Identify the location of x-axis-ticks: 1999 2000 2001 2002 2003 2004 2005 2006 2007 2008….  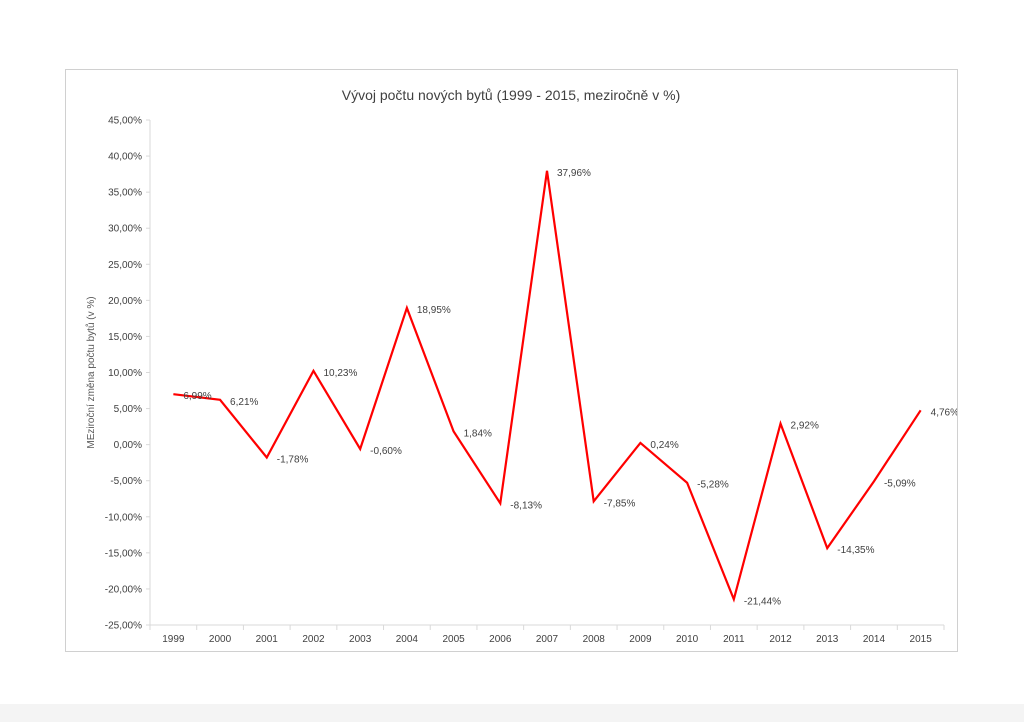
(547, 635).